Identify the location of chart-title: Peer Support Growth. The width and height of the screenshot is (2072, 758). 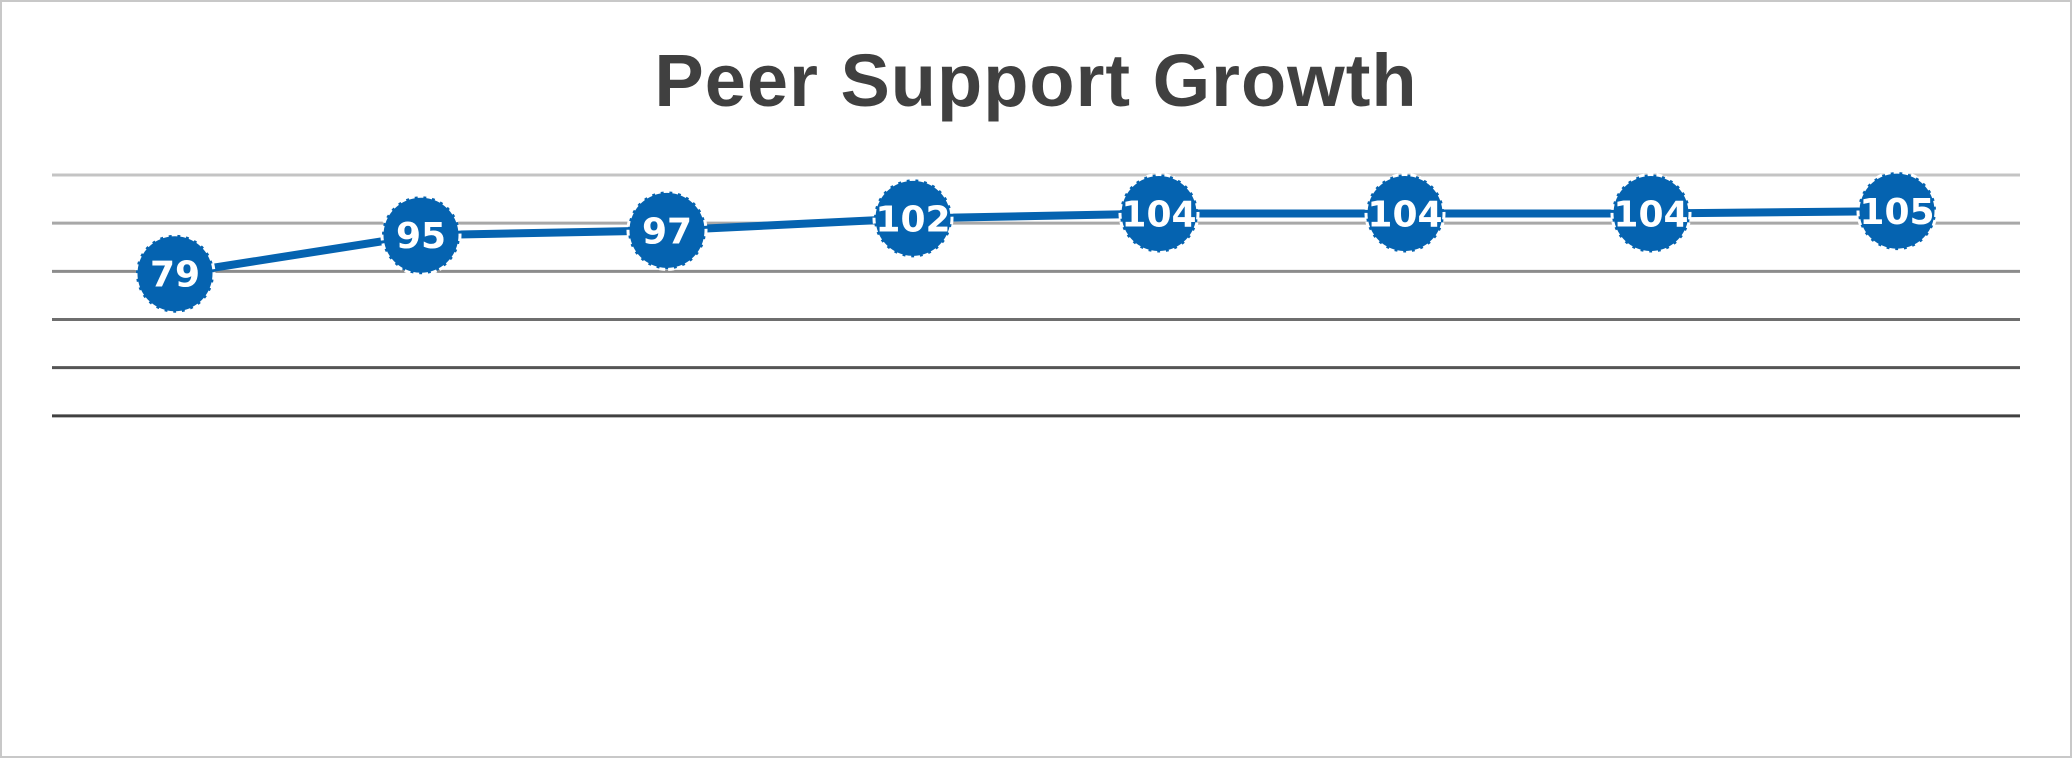
(1036, 80).